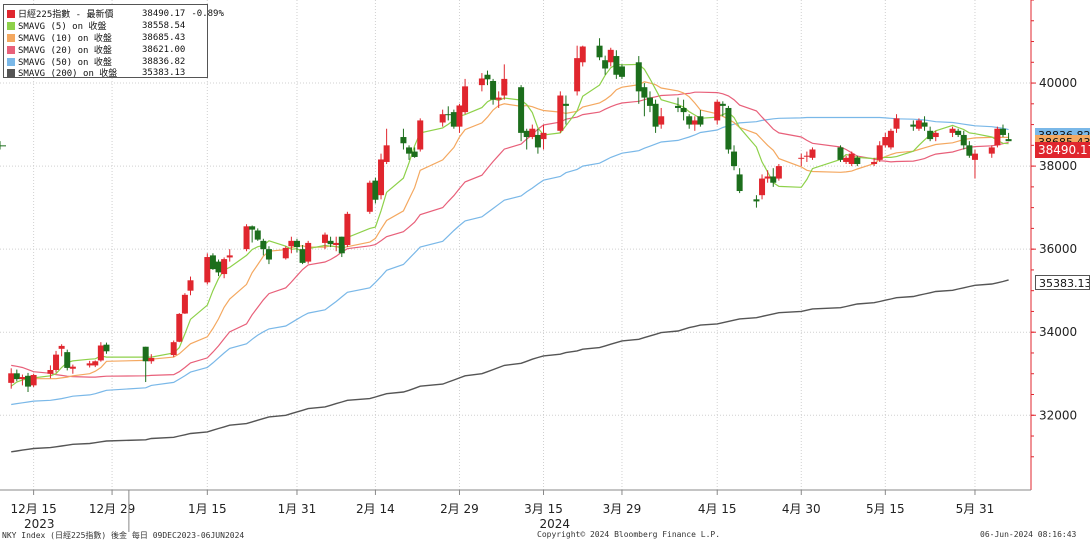 This screenshot has width=1090, height=541. What do you see at coordinates (207, 509) in the screenshot?
I see `x-tick-label: 1月 15` at bounding box center [207, 509].